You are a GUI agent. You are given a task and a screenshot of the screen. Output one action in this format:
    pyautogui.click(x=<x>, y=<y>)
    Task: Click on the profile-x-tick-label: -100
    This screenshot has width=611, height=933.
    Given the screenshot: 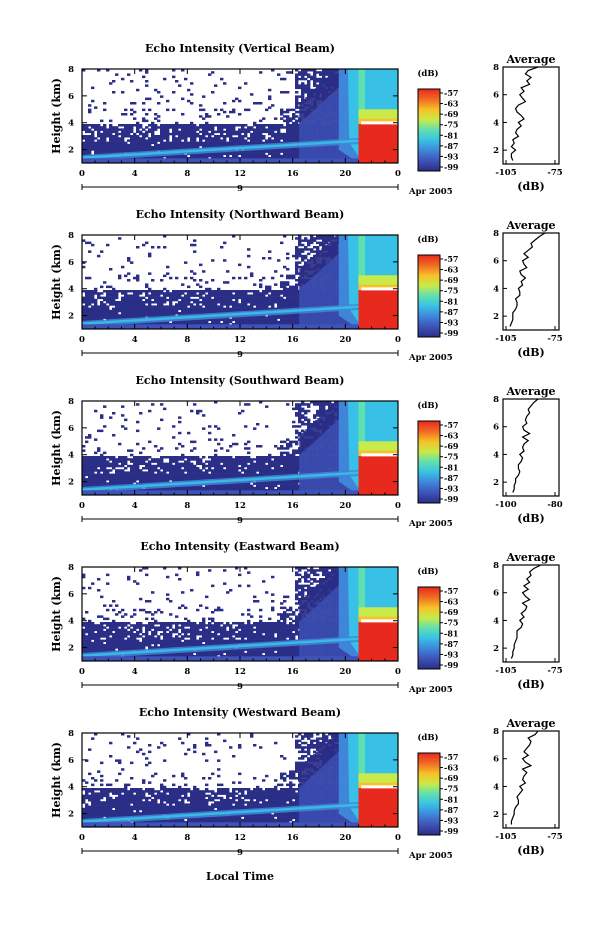 What is the action you would take?
    pyautogui.click(x=505, y=505)
    